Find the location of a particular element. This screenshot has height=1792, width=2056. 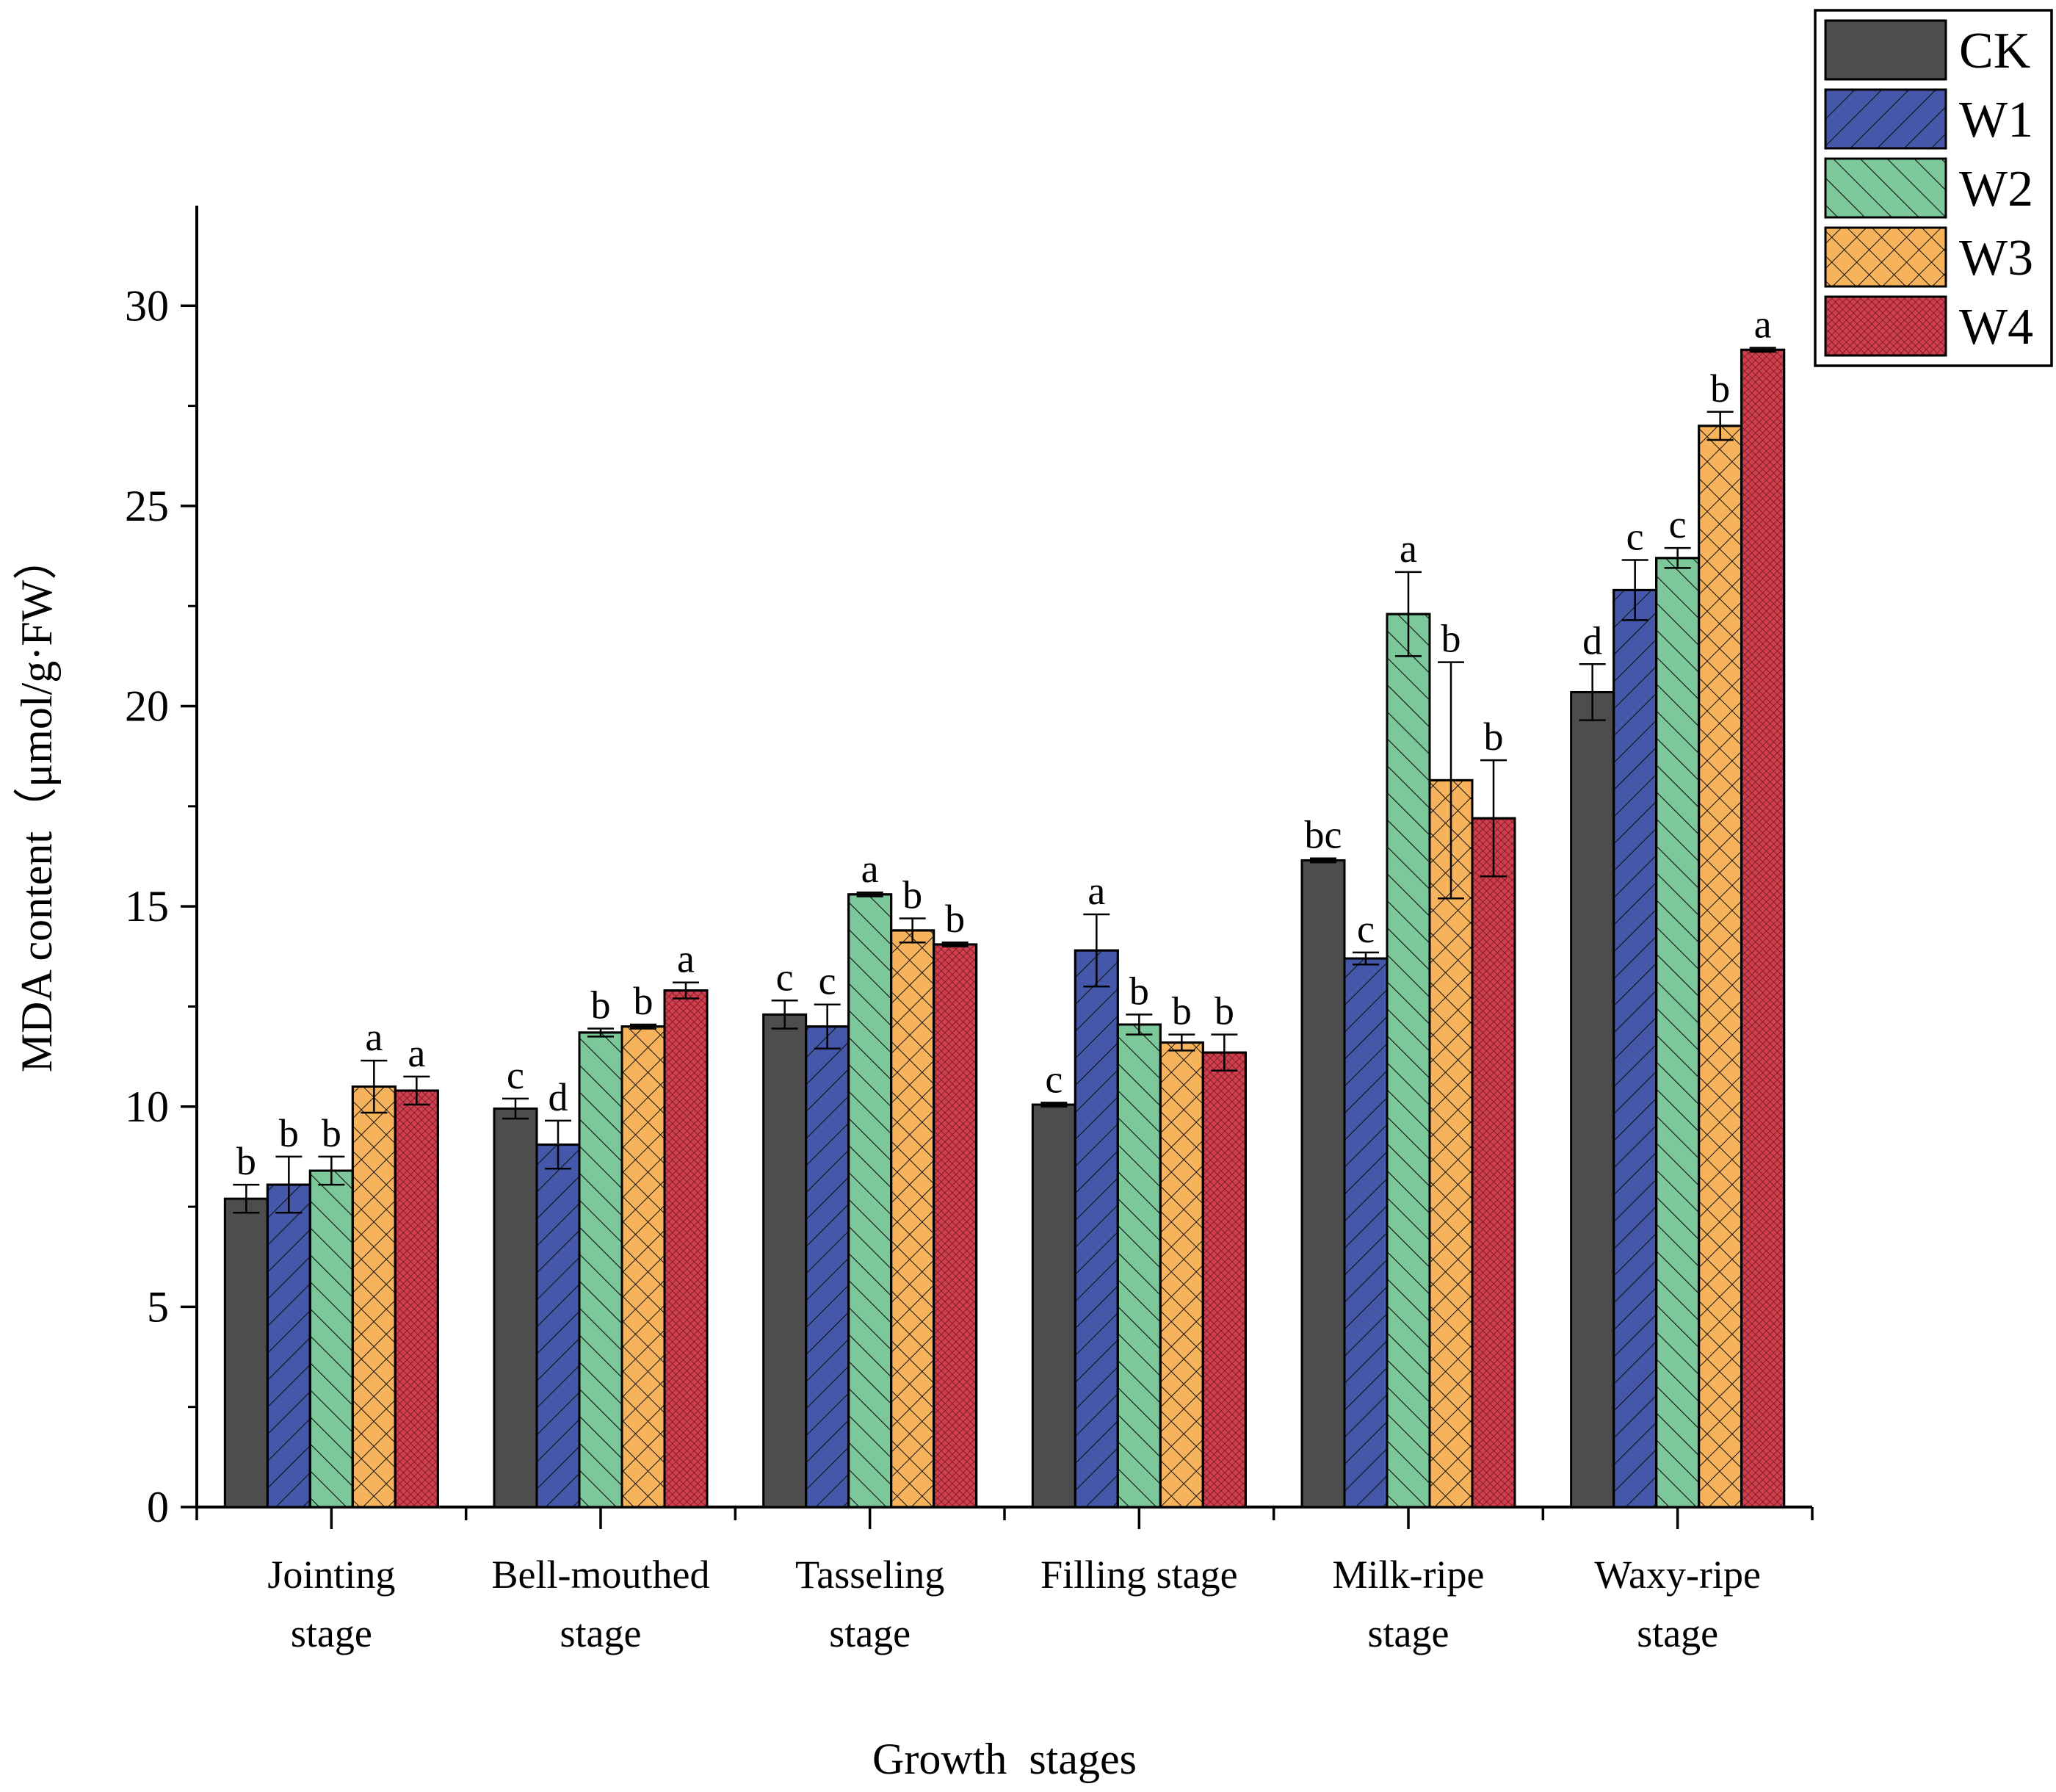

category-label: Bell-mouthed is located at coordinates (601, 1575).